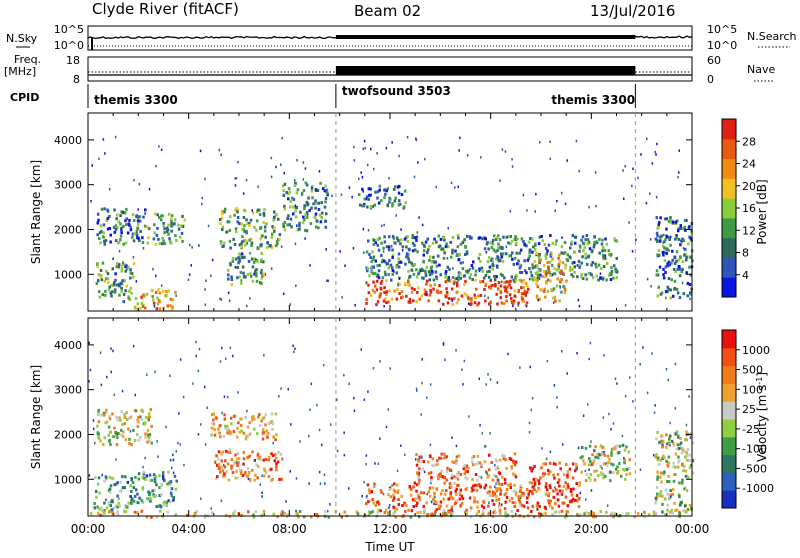  Describe the element at coordinates (24, 97) in the screenshot. I see `cpid-label: CPID` at that location.